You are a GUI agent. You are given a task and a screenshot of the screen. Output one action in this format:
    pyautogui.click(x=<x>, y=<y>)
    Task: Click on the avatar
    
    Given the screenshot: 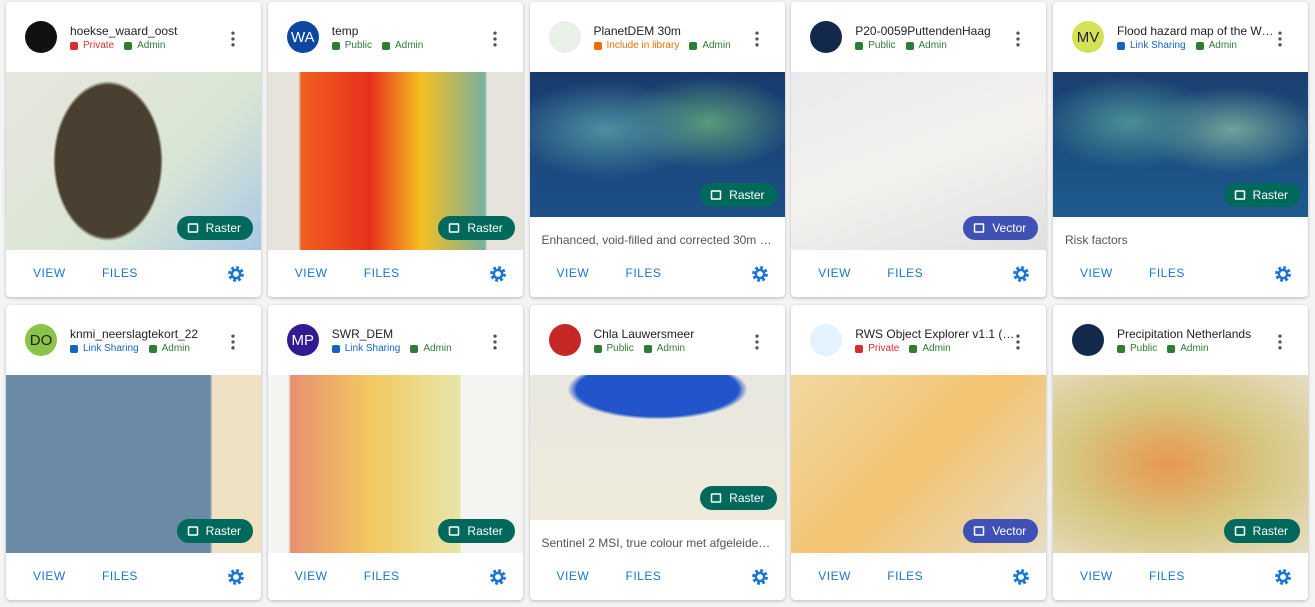 What is the action you would take?
    pyautogui.click(x=564, y=37)
    